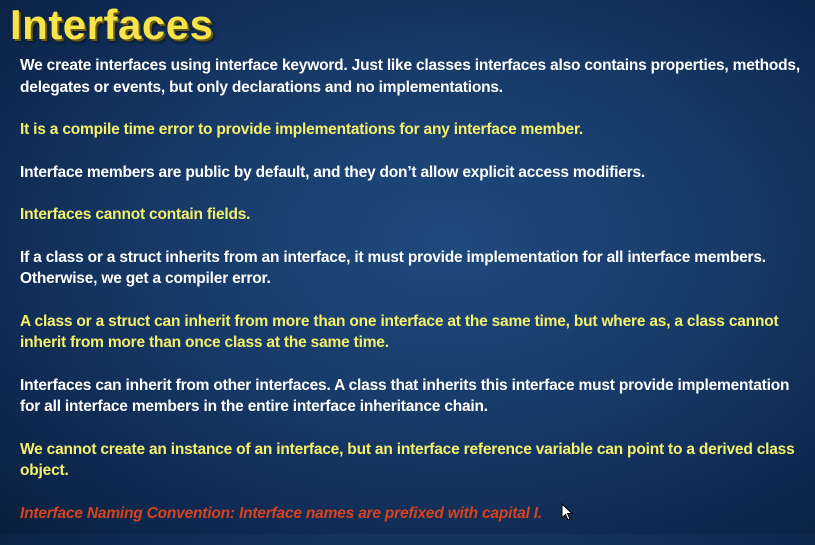  Describe the element at coordinates (112, 24) in the screenshot. I see `slide-title: Interfaces` at that location.